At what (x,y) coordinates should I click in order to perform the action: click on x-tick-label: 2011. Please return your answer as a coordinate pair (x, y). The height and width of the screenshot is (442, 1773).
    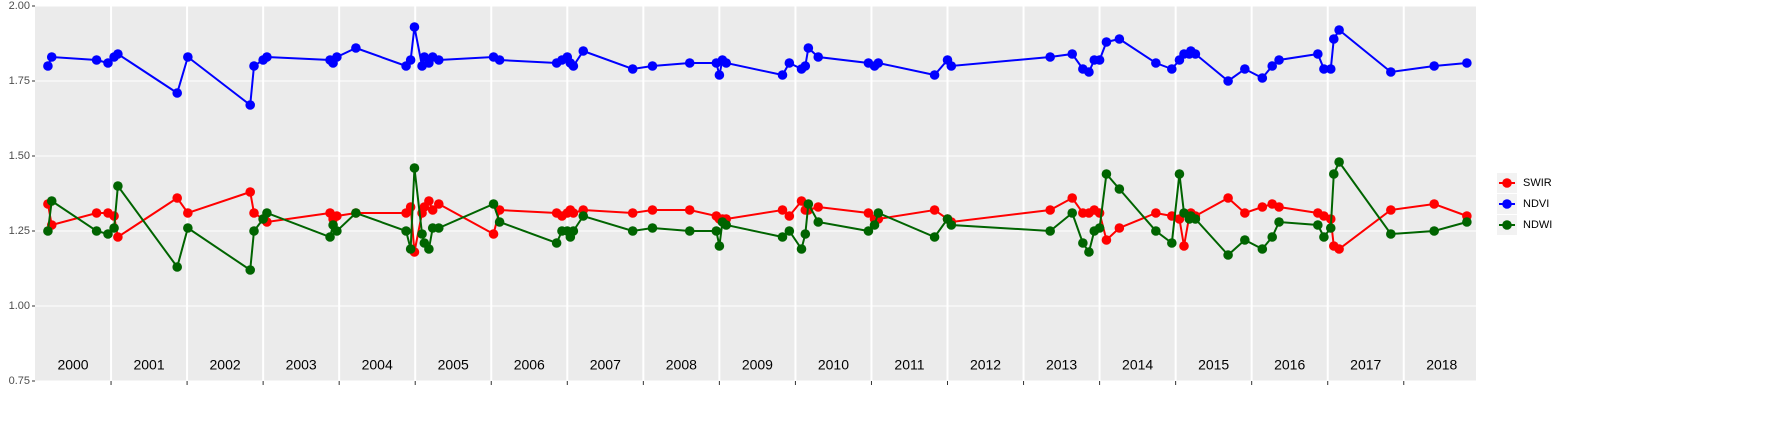
    Looking at the image, I should click on (909, 365).